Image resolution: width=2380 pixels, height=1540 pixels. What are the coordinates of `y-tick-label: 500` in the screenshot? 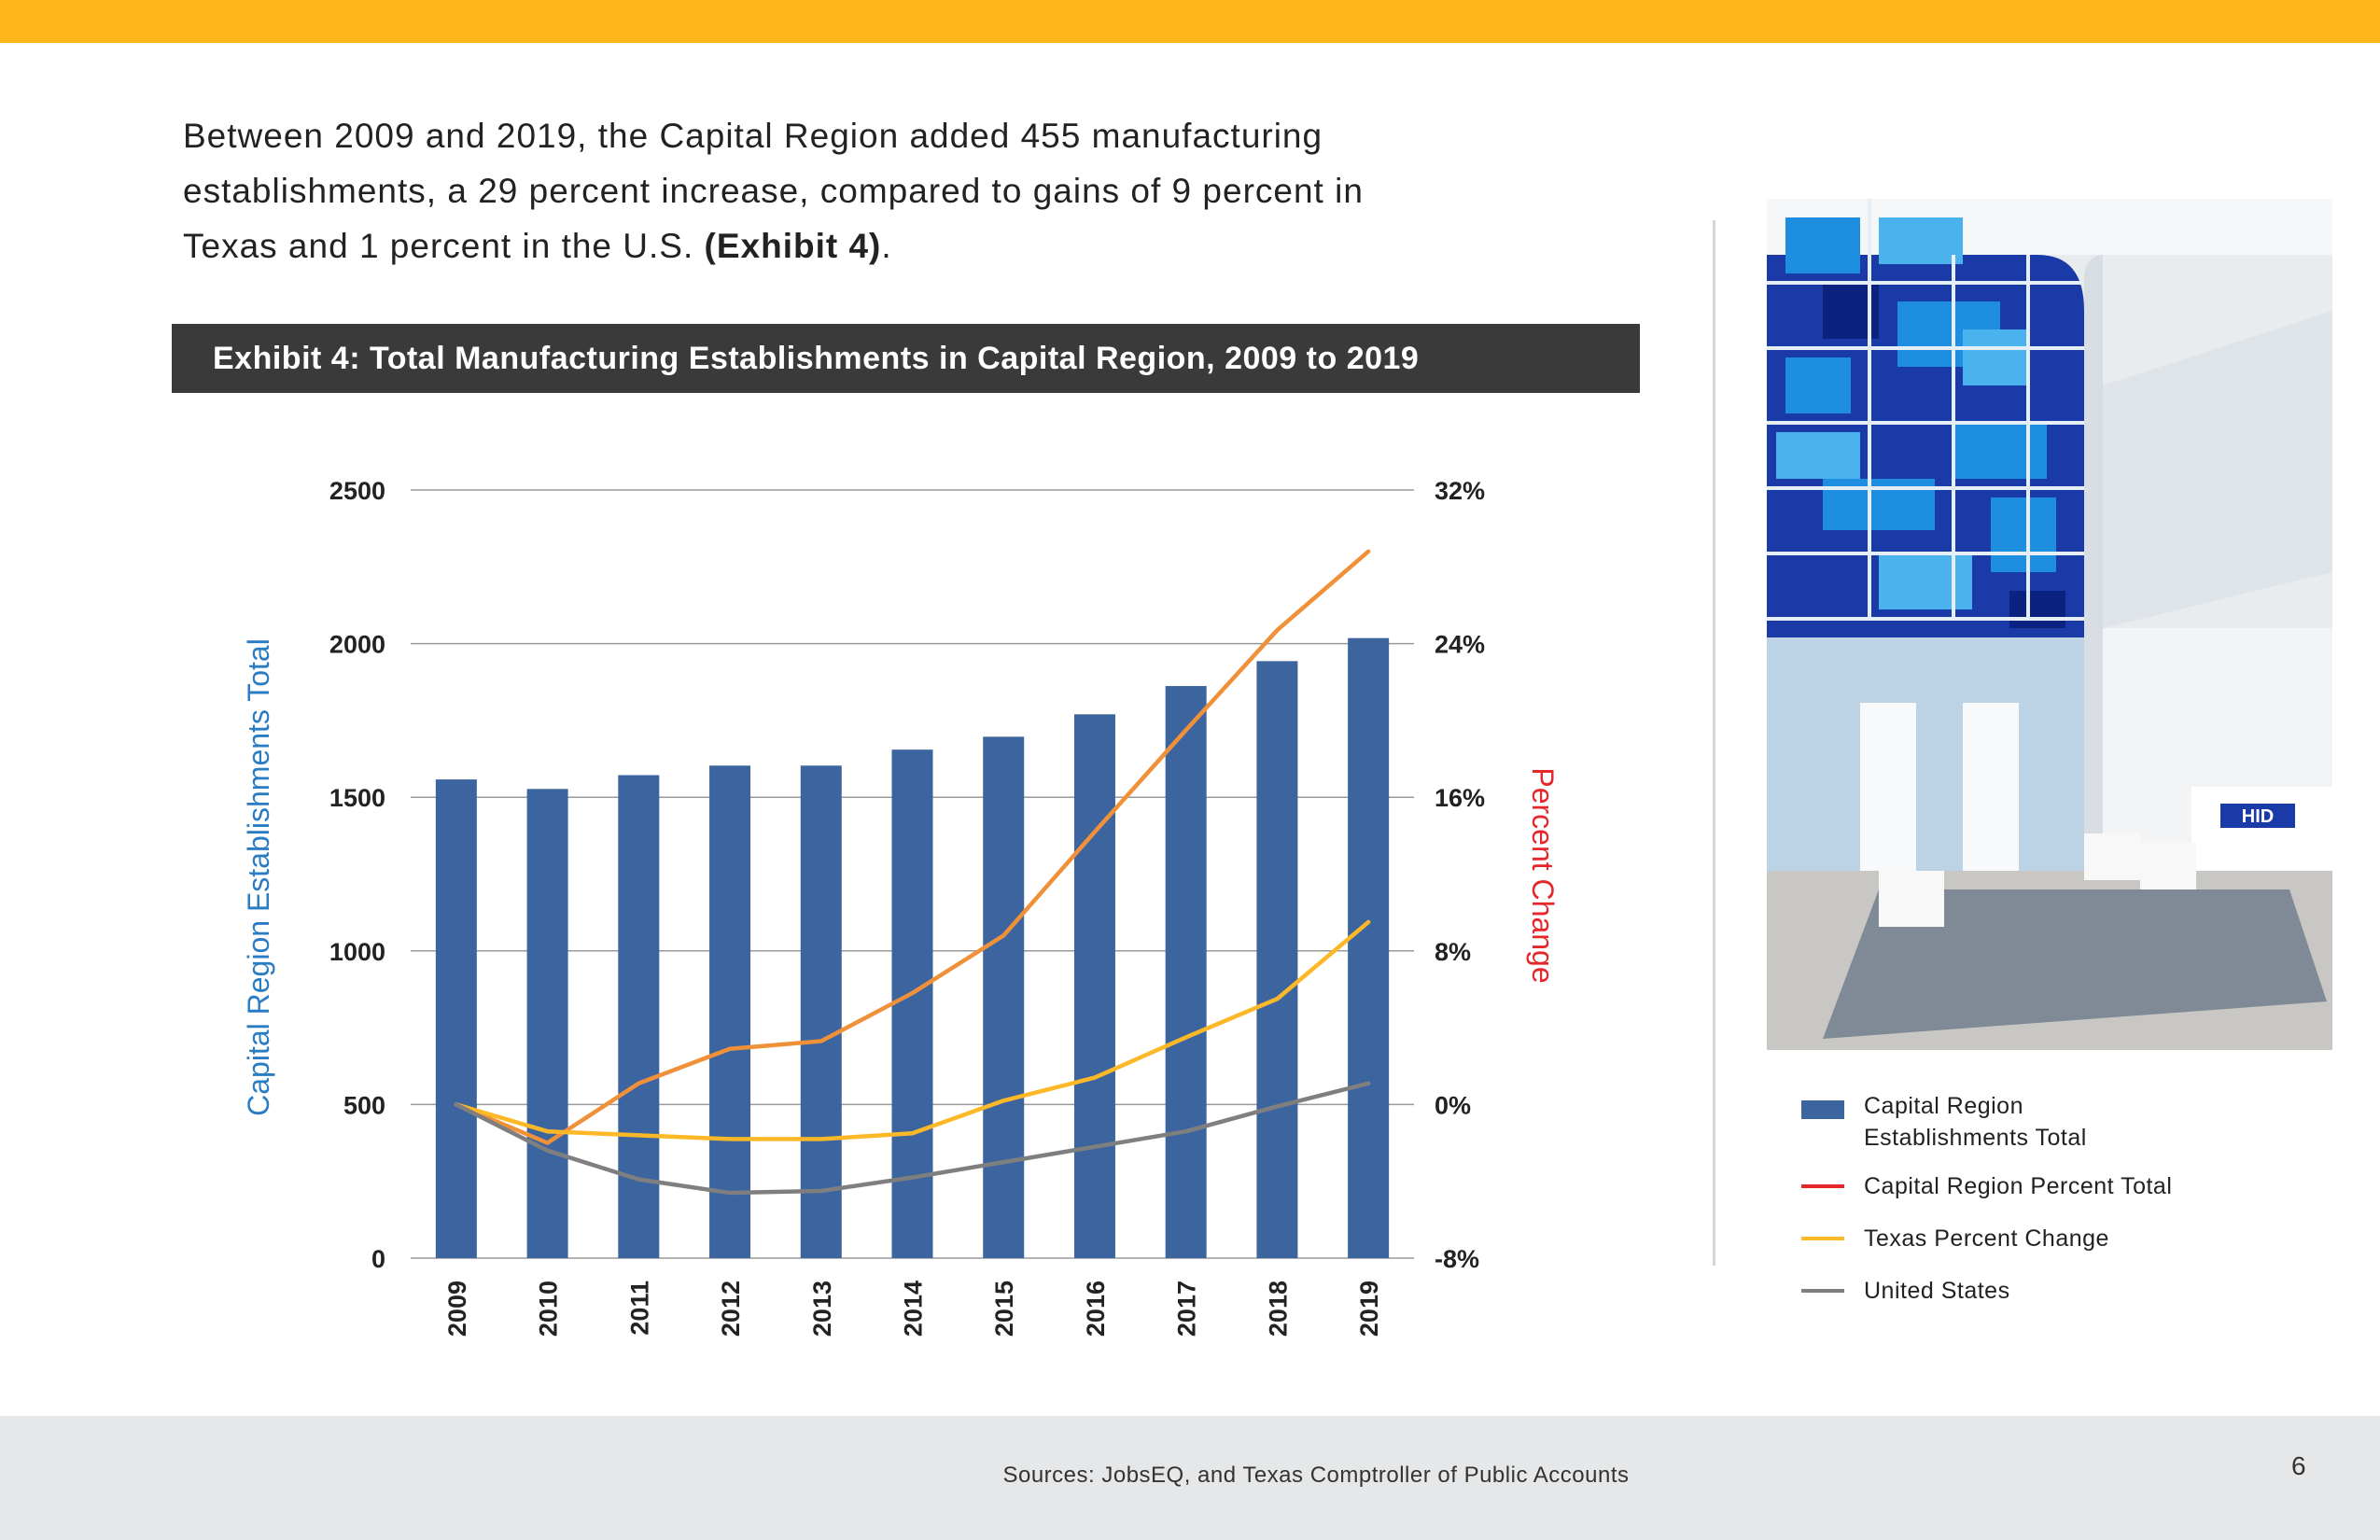 It's located at (364, 1105).